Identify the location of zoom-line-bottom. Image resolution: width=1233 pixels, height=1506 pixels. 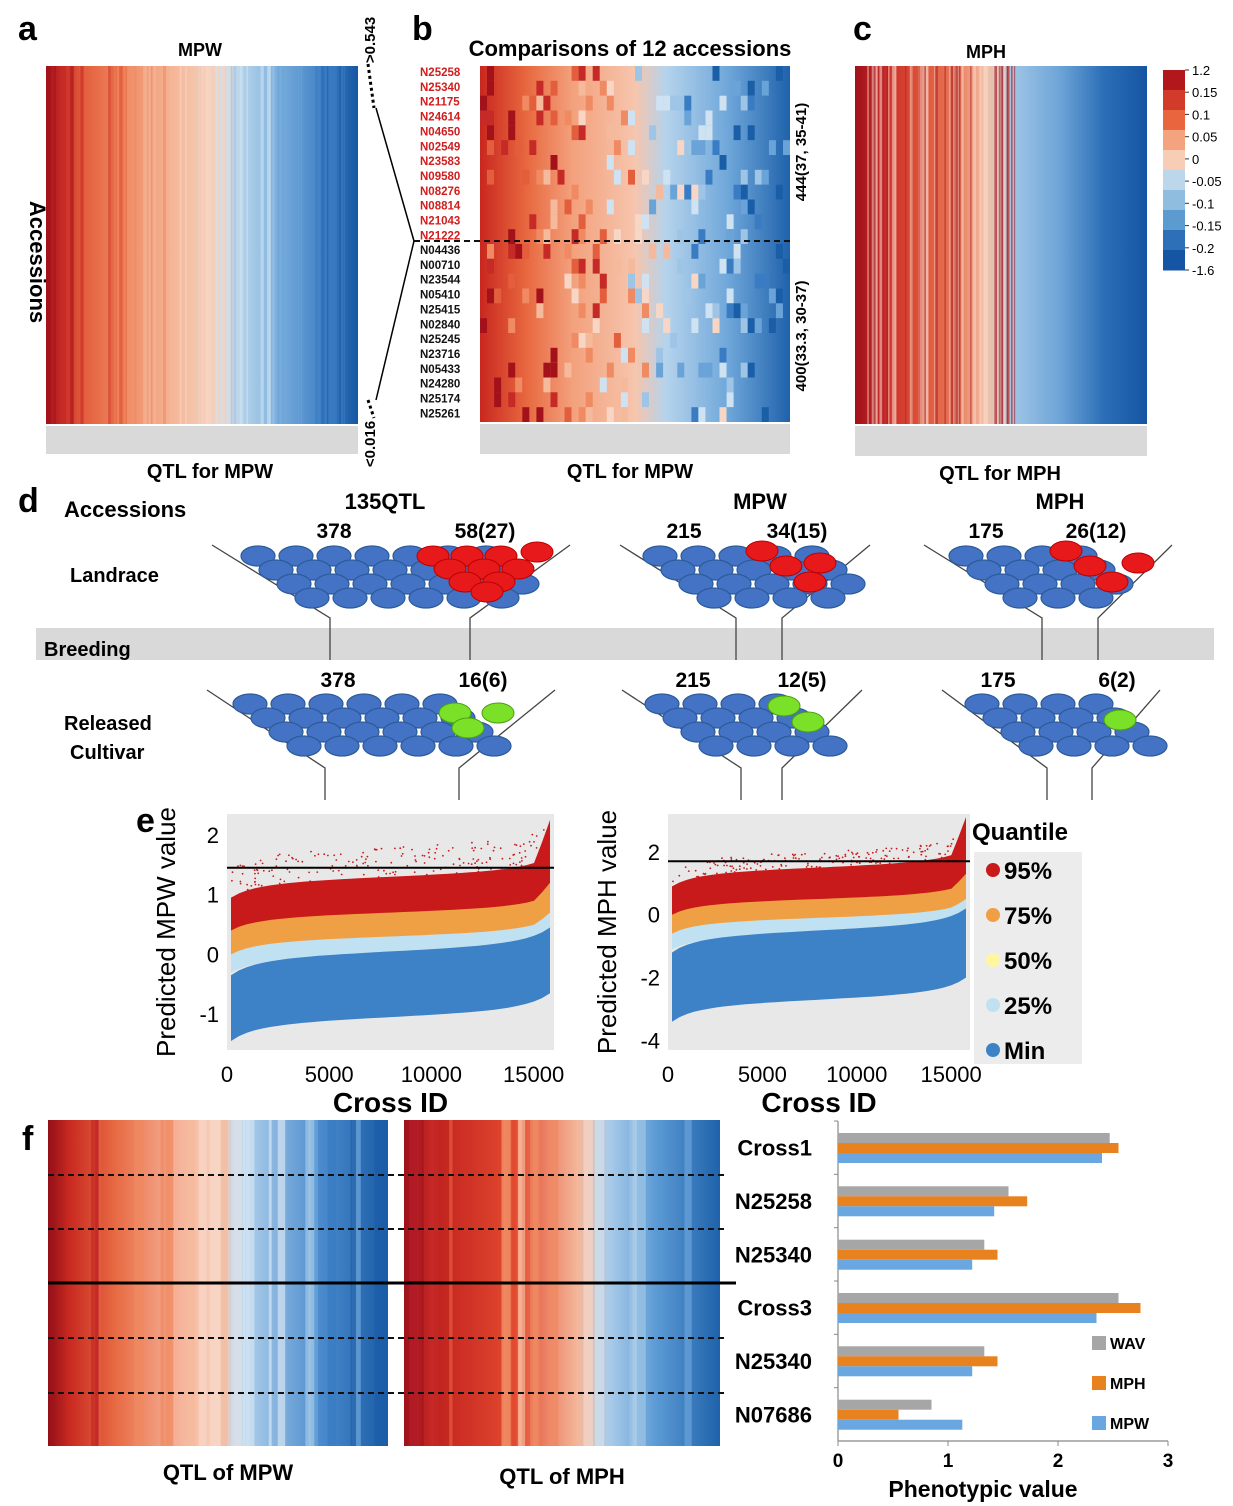
(395, 320).